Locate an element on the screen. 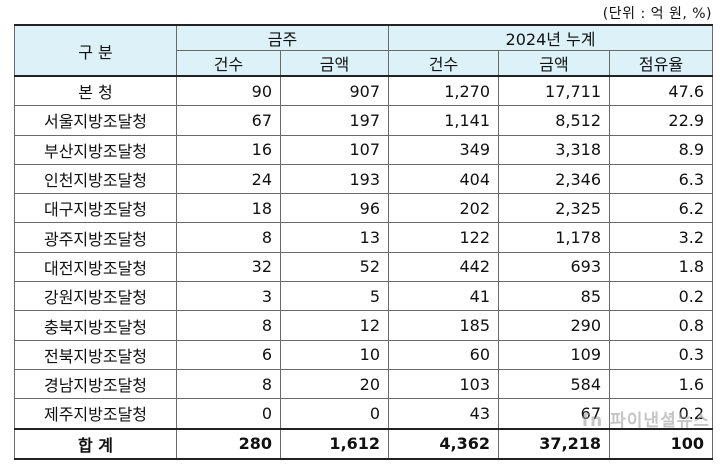 Image resolution: width=726 pixels, height=469 pixels. cell-week-amount: 107 is located at coordinates (334, 149).